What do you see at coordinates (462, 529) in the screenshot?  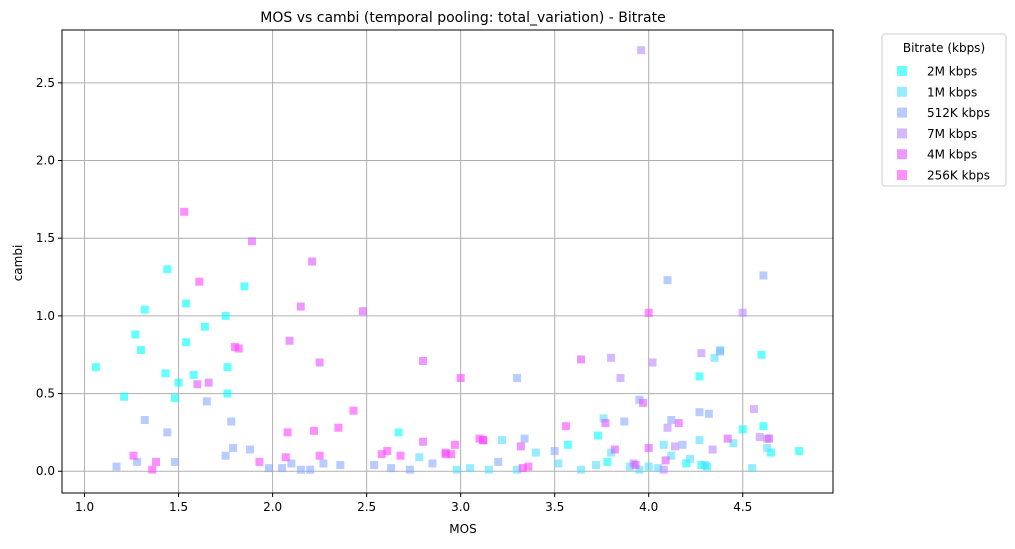 I see `x-axis-label: MOS` at bounding box center [462, 529].